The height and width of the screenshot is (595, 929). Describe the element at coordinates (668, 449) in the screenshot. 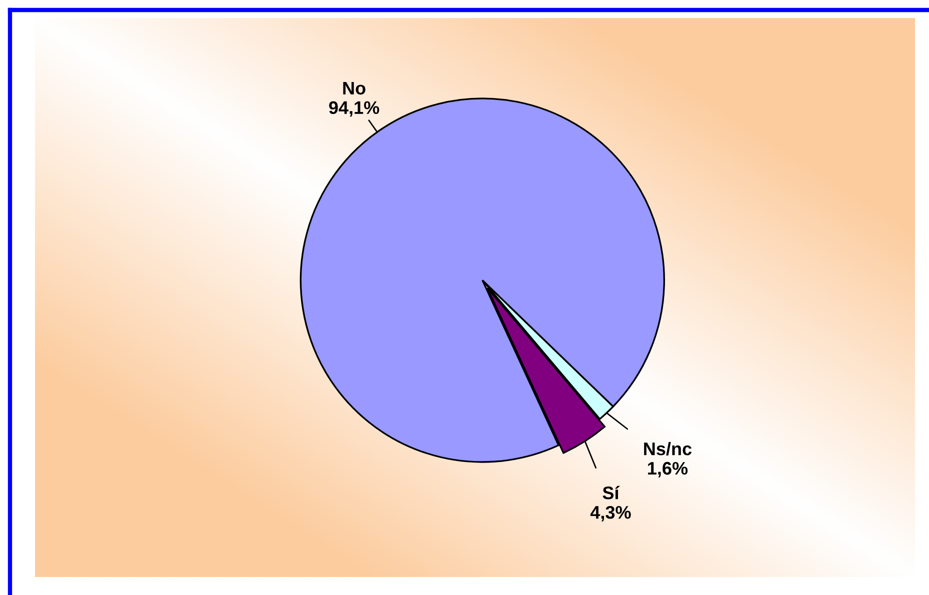

I see `slice-label: Ns/nc` at that location.